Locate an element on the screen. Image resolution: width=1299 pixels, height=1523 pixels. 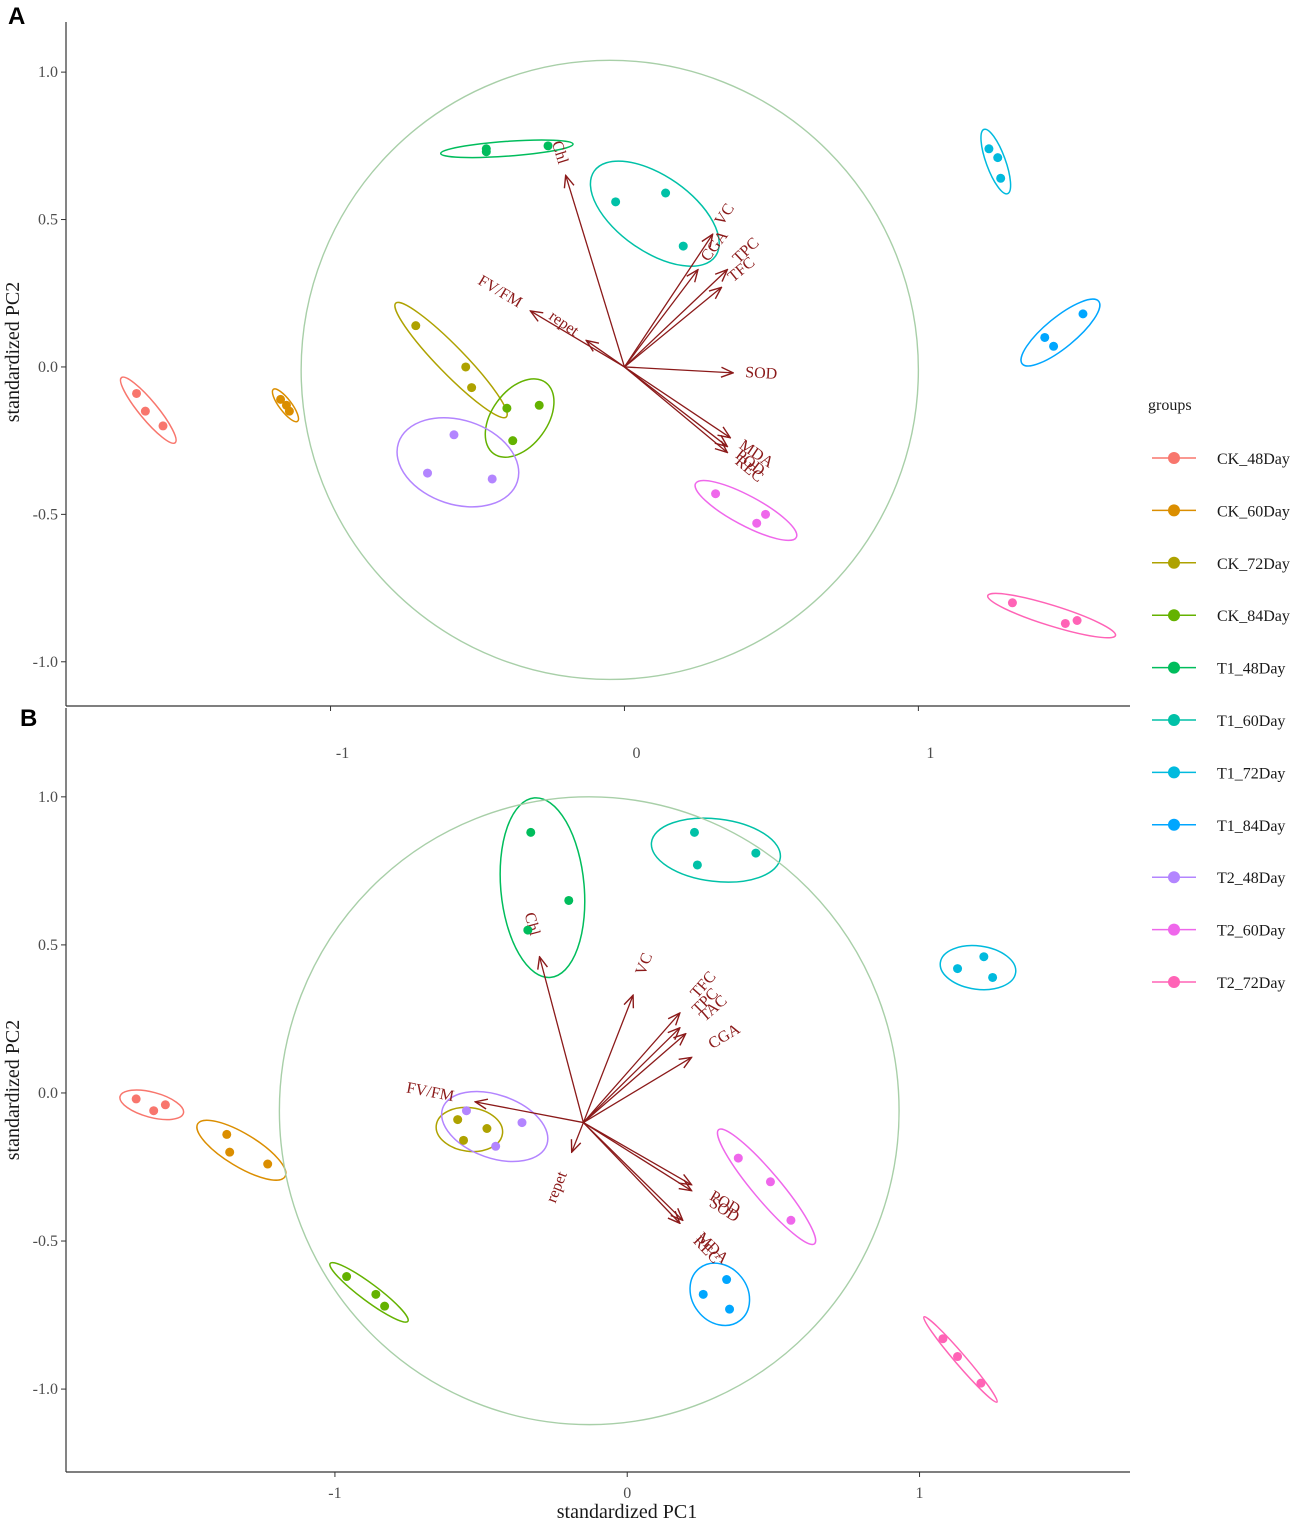
panel-b-ellipse-ck-72day is located at coordinates (469, 1129).